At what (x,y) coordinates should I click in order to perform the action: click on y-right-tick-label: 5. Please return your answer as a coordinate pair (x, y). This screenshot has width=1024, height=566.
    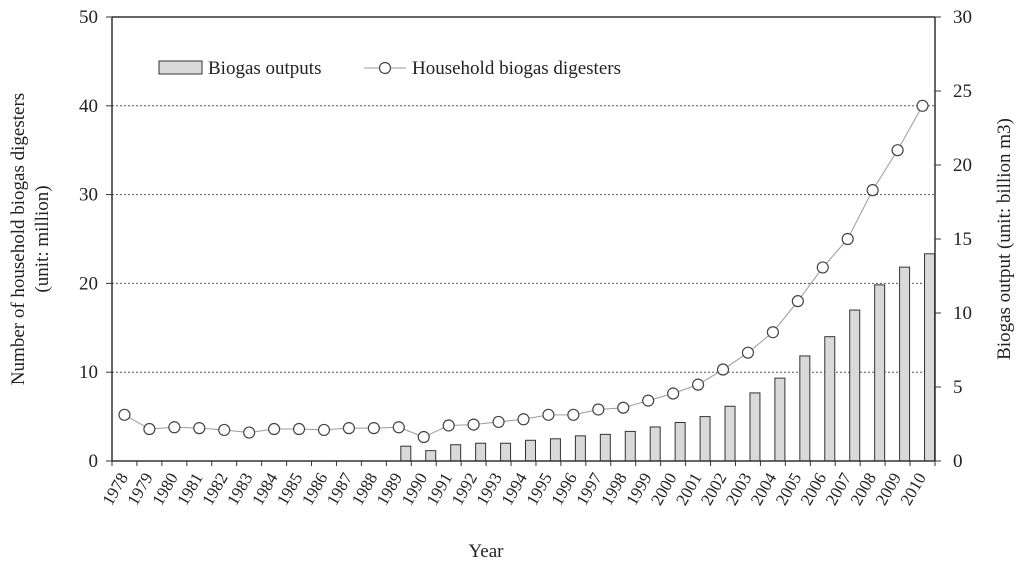
    Looking at the image, I should click on (958, 387).